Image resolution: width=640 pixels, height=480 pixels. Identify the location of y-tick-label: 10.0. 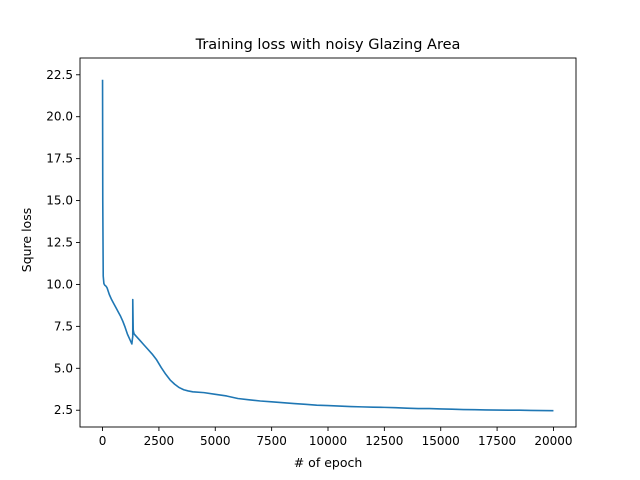
(59, 284).